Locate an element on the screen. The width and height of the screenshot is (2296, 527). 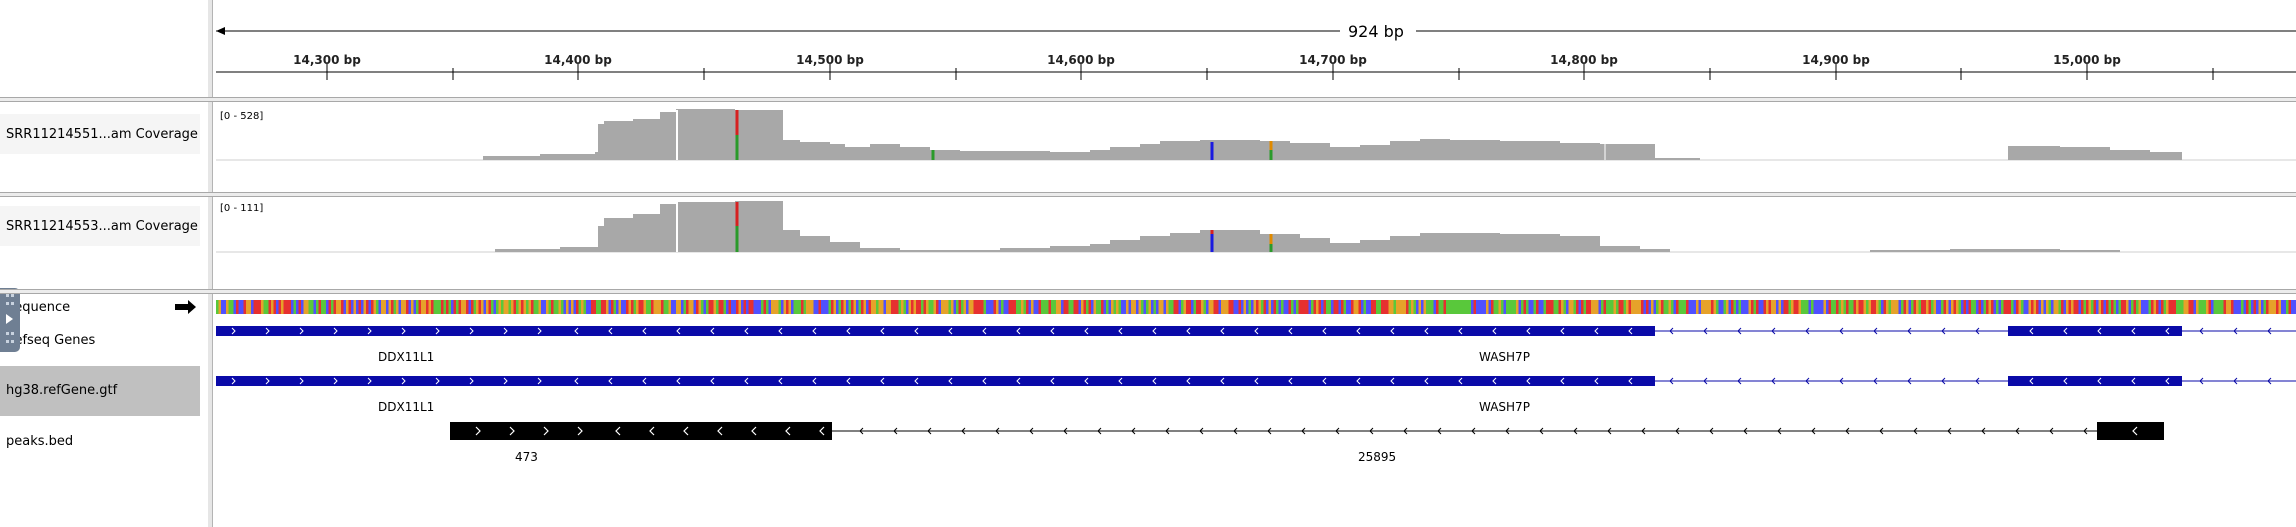
ruler-separator is located at coordinates (1148, 99).